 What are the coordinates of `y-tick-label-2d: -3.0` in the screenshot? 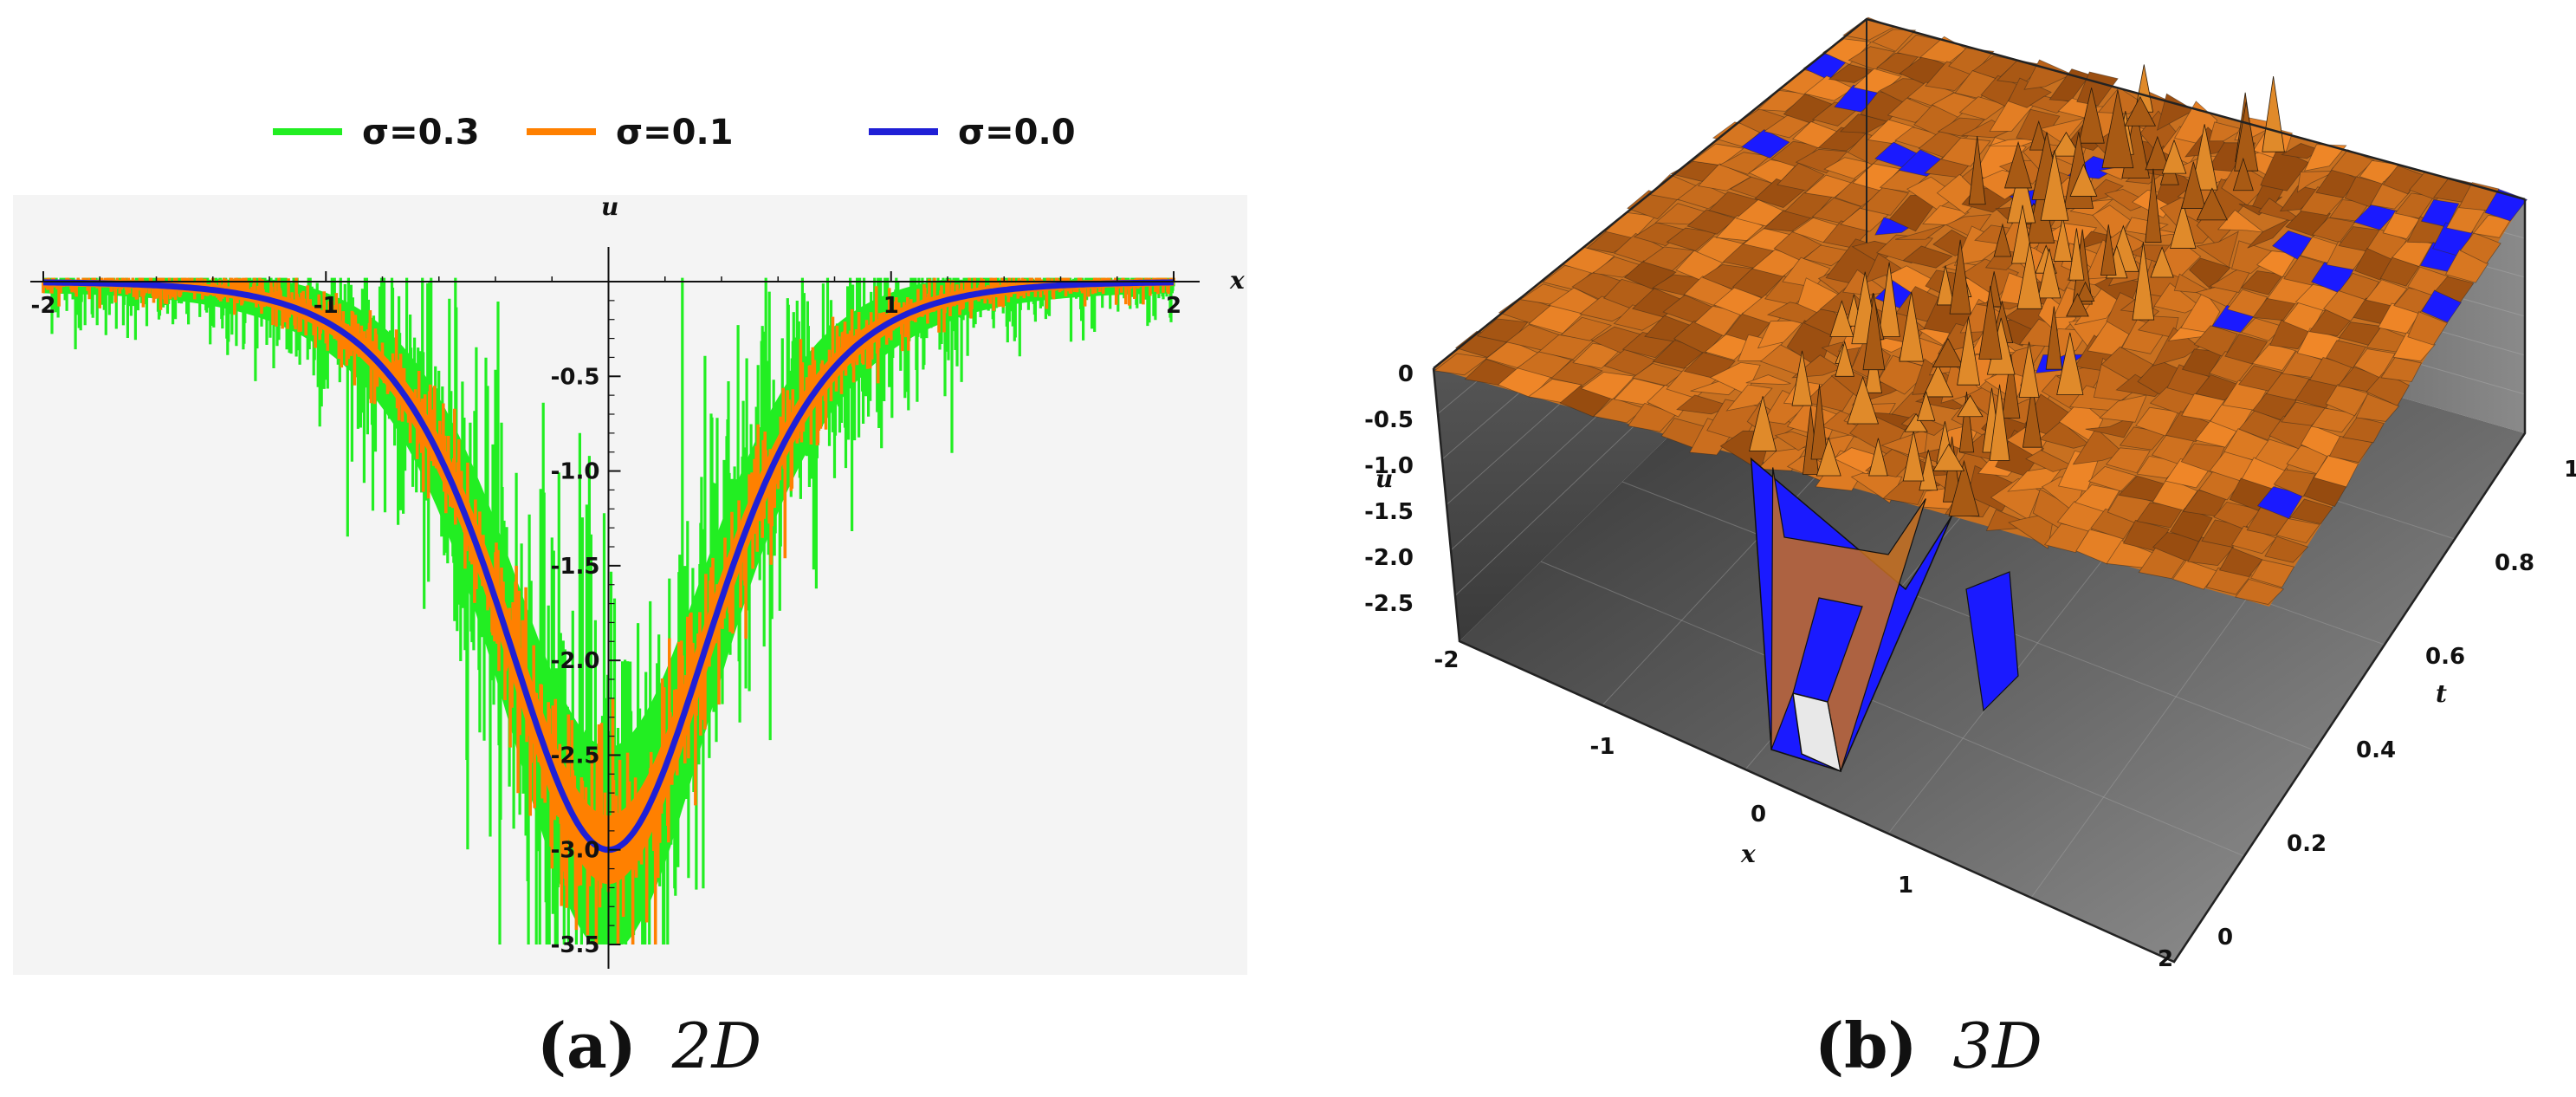 It's located at (575, 851).